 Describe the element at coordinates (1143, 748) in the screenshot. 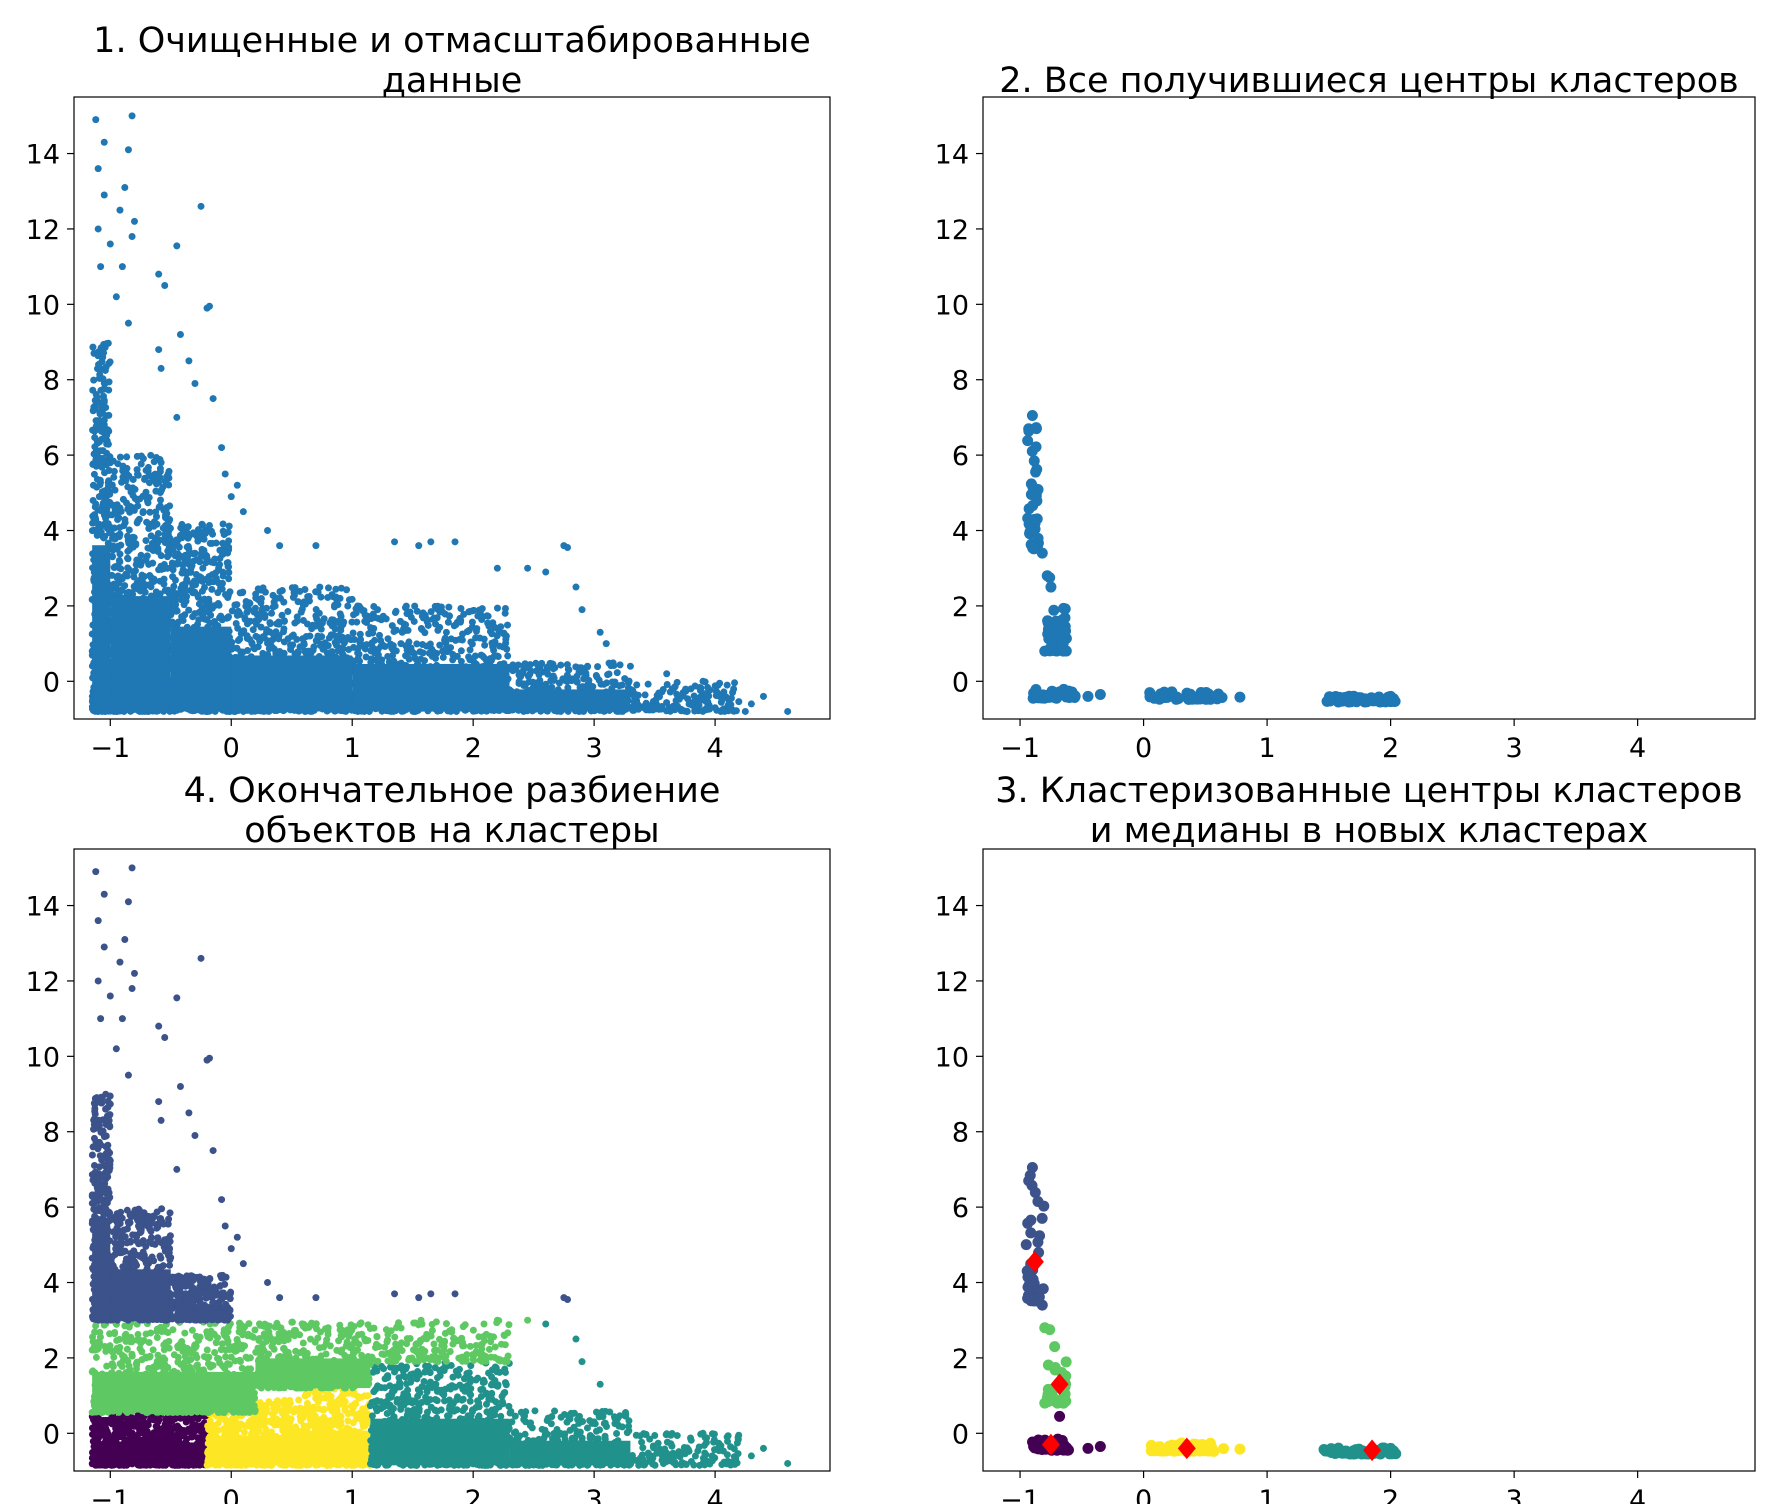

I see `x-tick-label: 0` at that location.